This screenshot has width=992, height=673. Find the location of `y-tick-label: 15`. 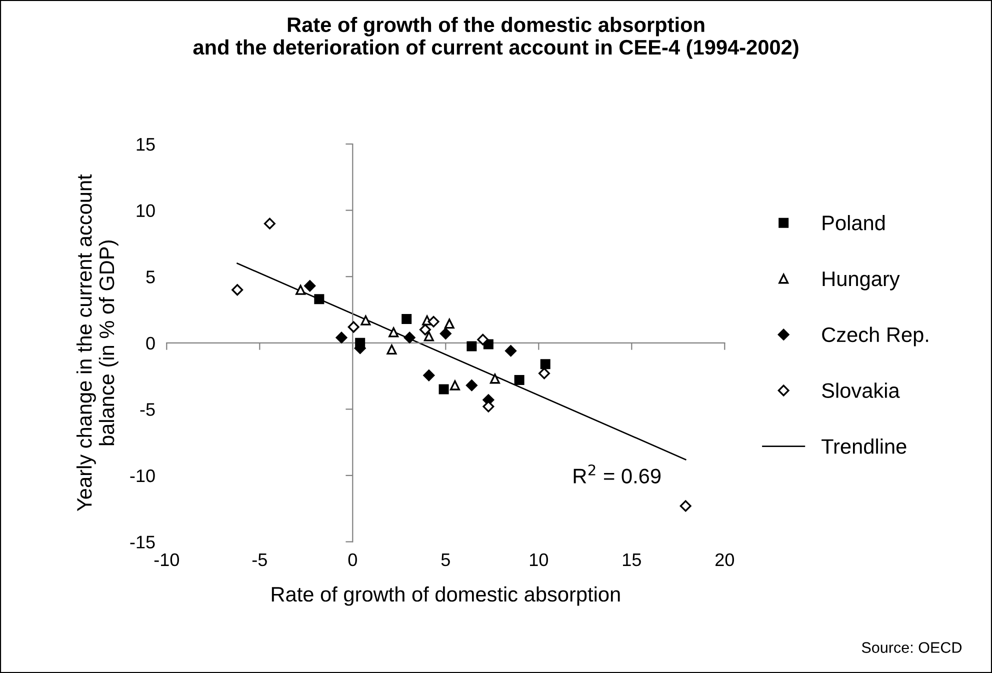

y-tick-label: 15 is located at coordinates (145, 144).